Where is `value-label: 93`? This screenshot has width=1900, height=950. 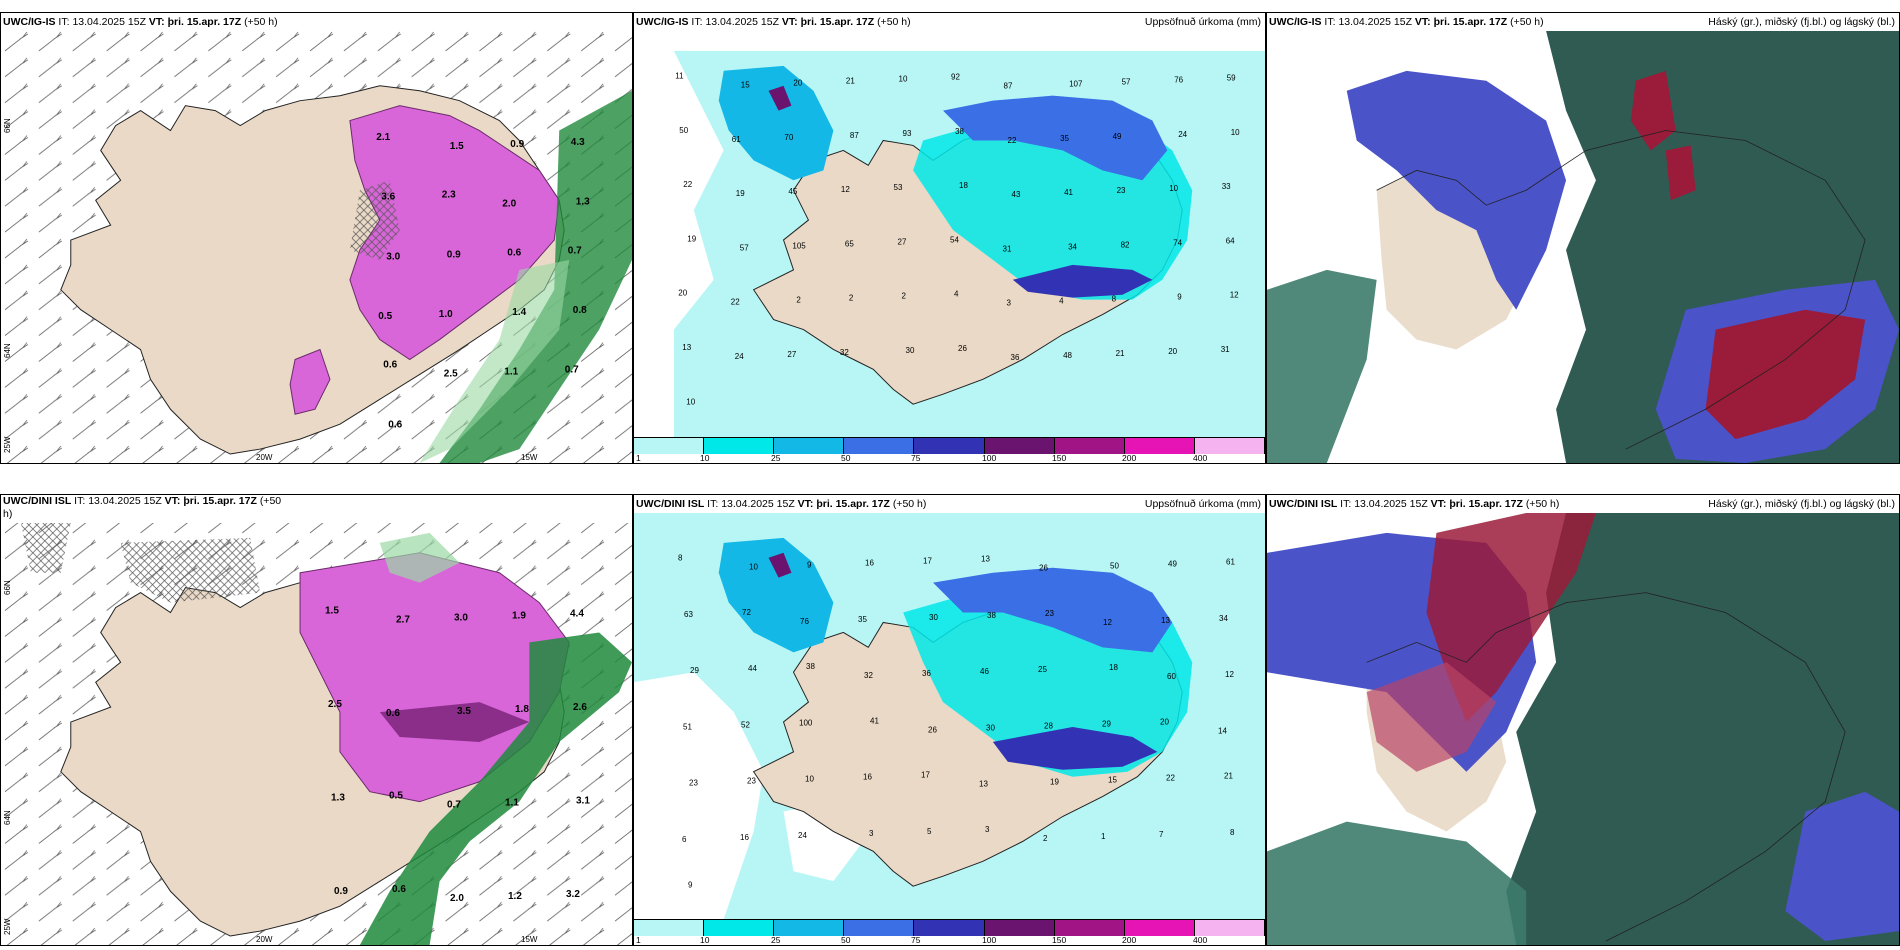 value-label: 93 is located at coordinates (907, 133).